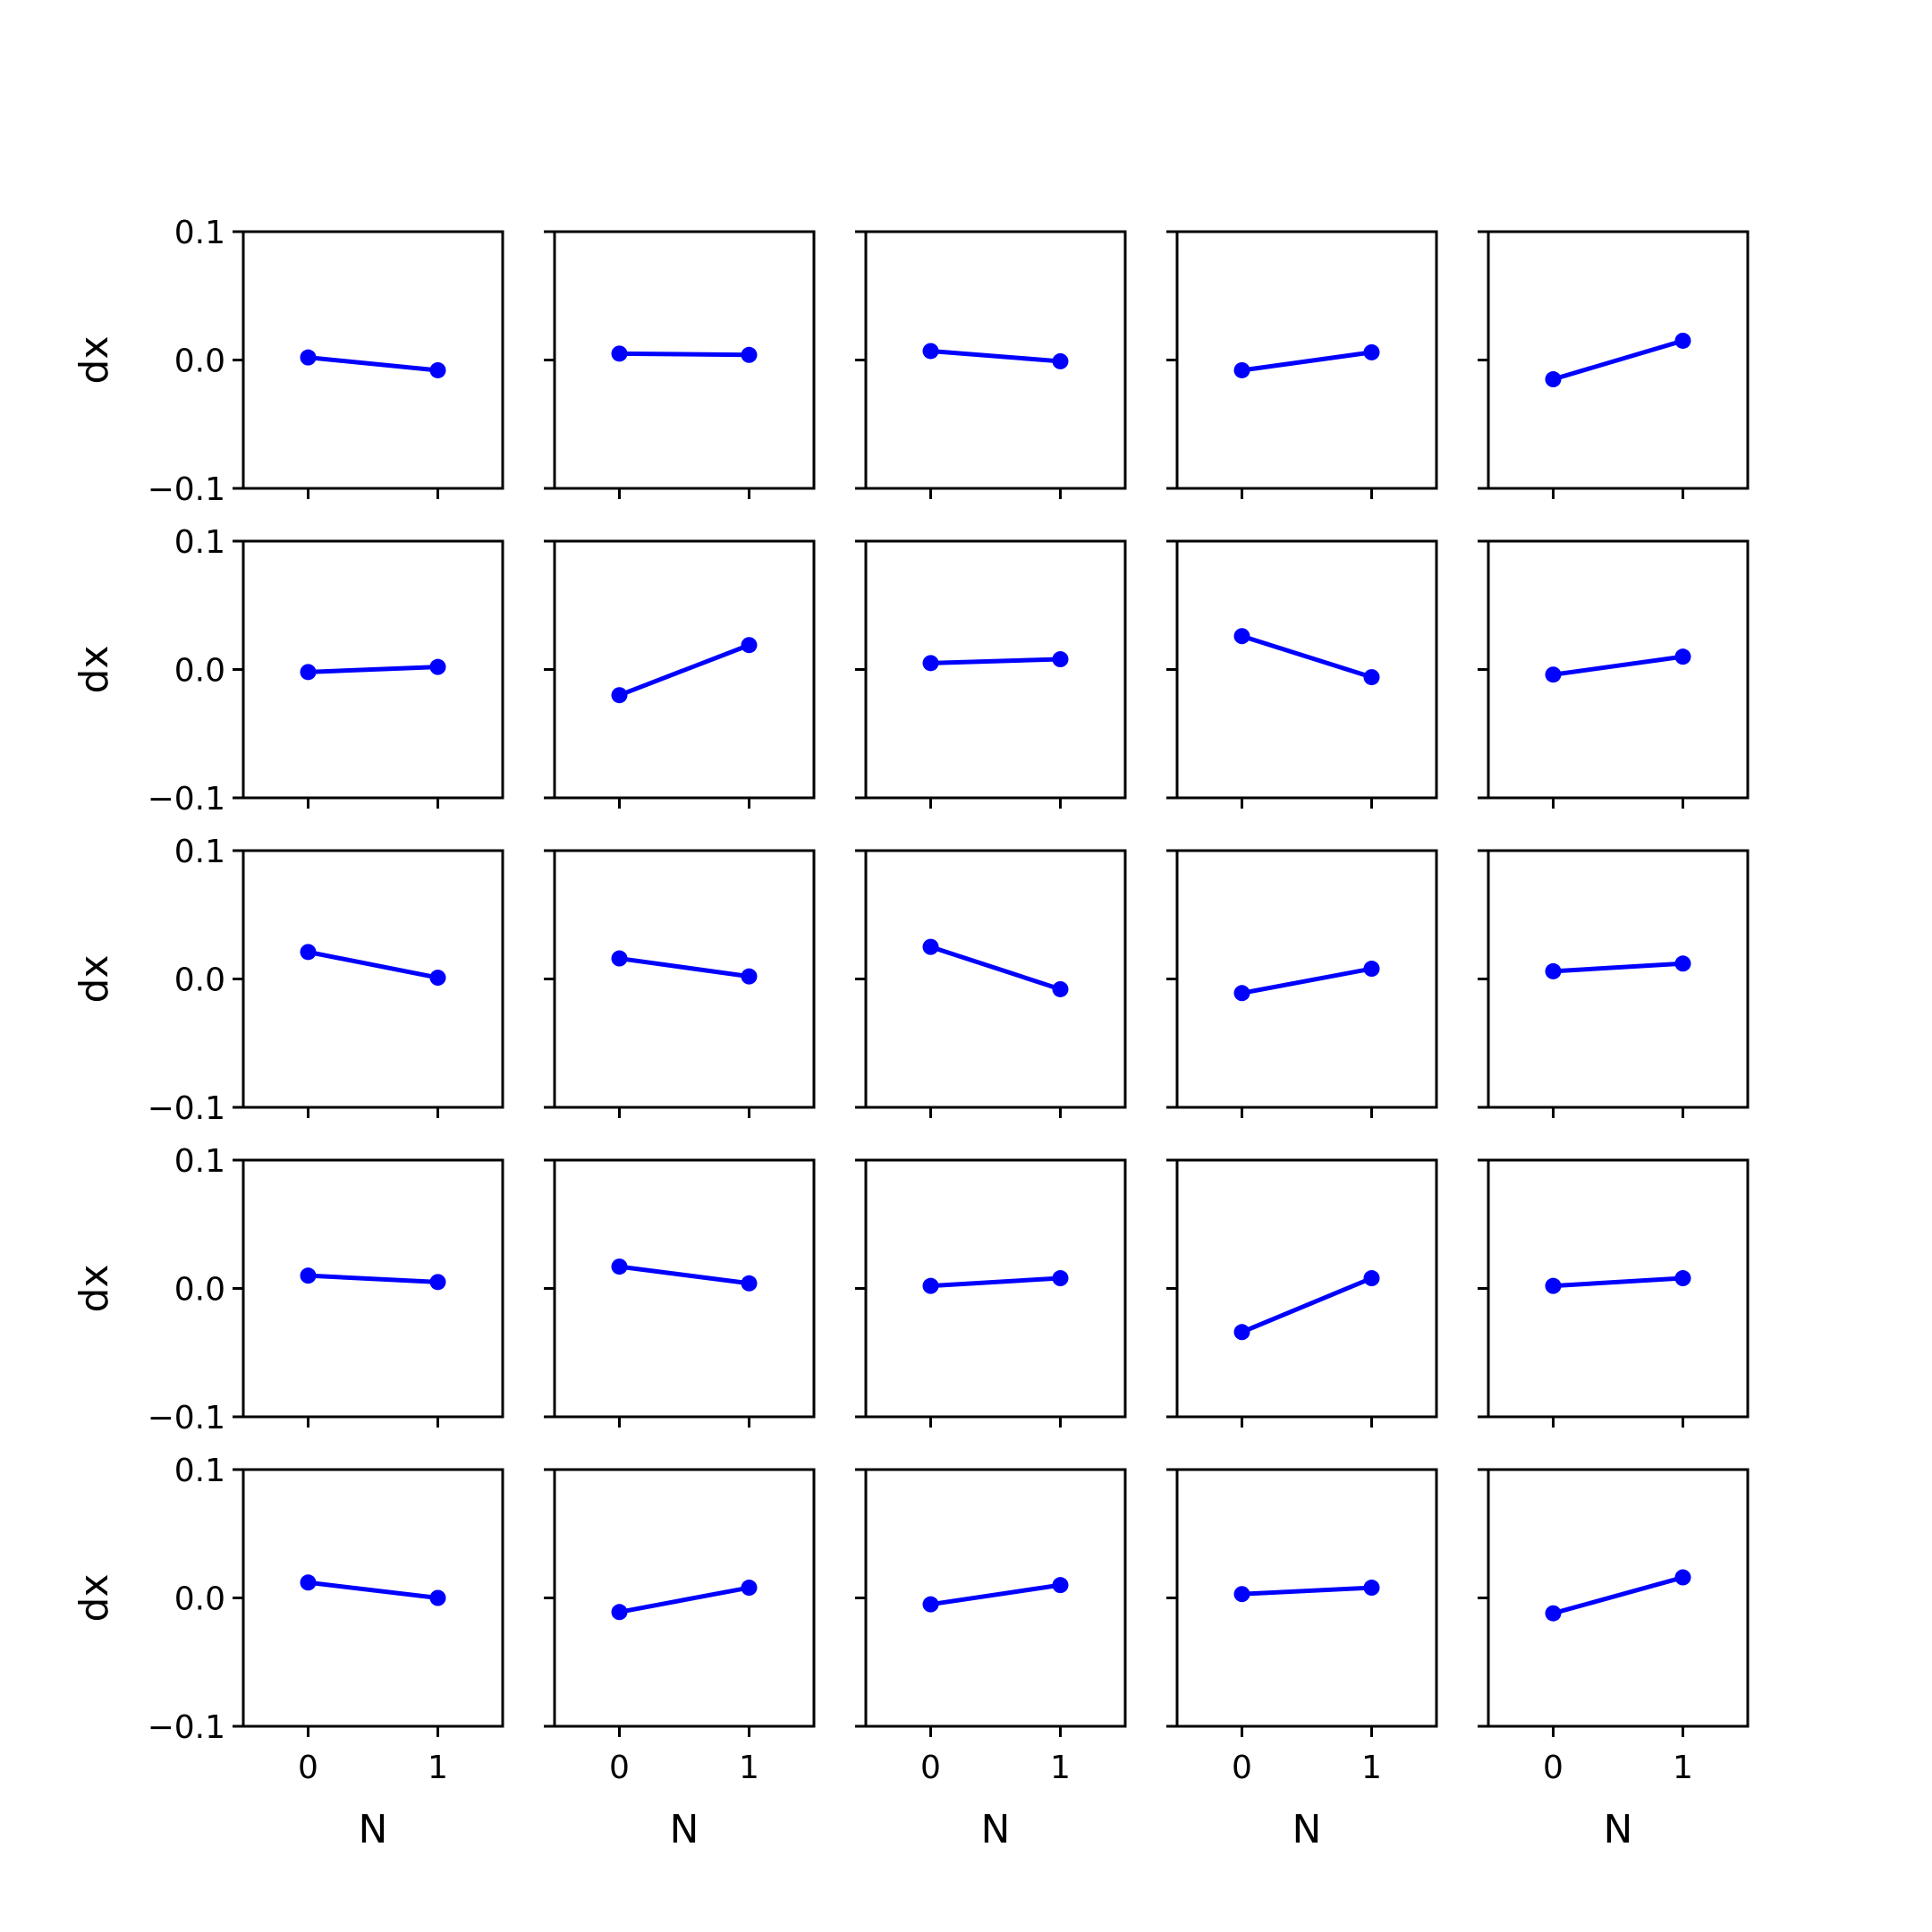 This screenshot has height=1932, width=1932. I want to click on subplot-r4-c5, so click(1614, 1293).